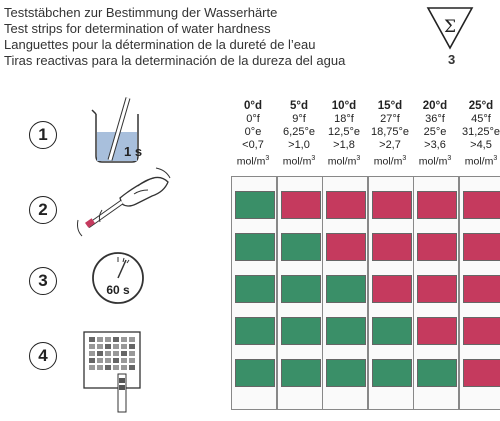 The height and width of the screenshot is (421, 500). I want to click on range-label: >1,0, so click(299, 145).